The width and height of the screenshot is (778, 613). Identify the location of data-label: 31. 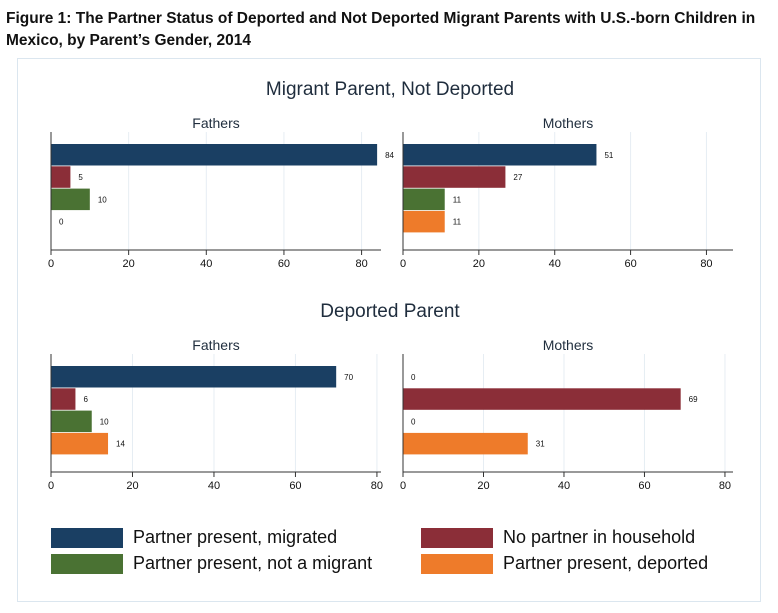
(540, 444).